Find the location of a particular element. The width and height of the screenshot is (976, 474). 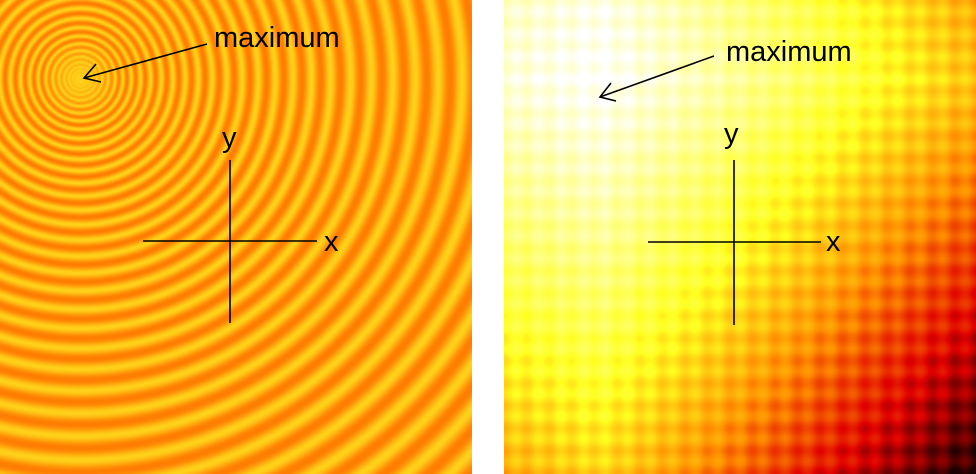

right-annotations is located at coordinates (709, 190).